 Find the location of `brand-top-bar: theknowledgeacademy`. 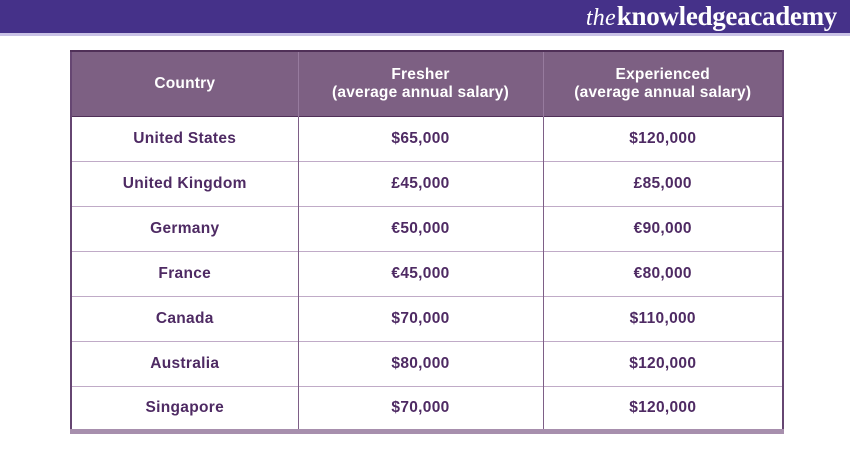

brand-top-bar: theknowledgeacademy is located at coordinates (425, 18).